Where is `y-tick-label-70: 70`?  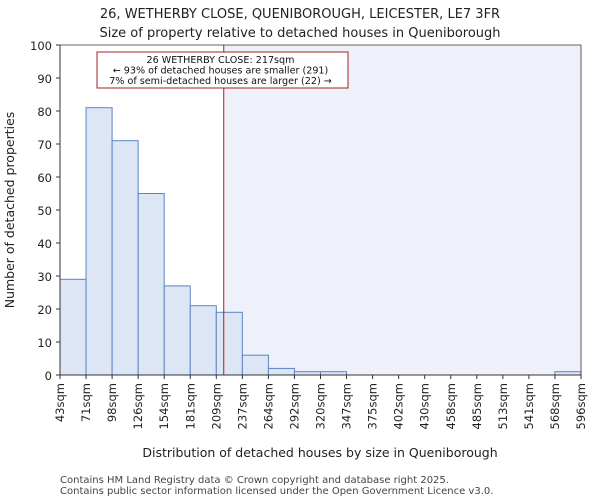
y-tick-label-70: 70 is located at coordinates (44, 145).